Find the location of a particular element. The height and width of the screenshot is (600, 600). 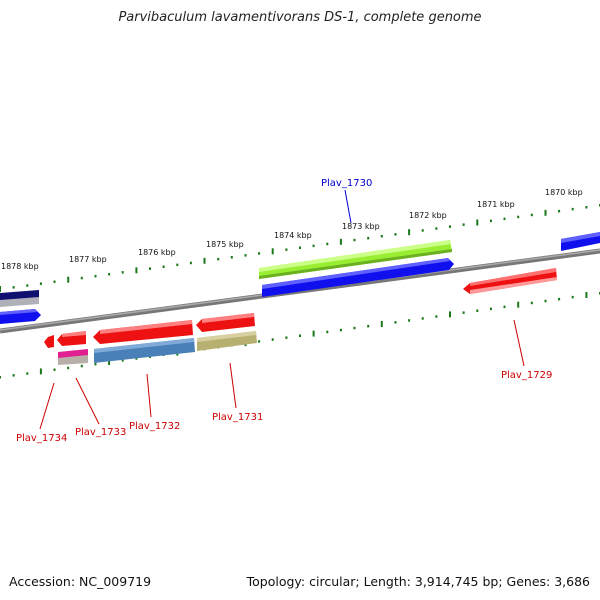

gene-label-plav-1734: Plav_1734 is located at coordinates (41, 438).